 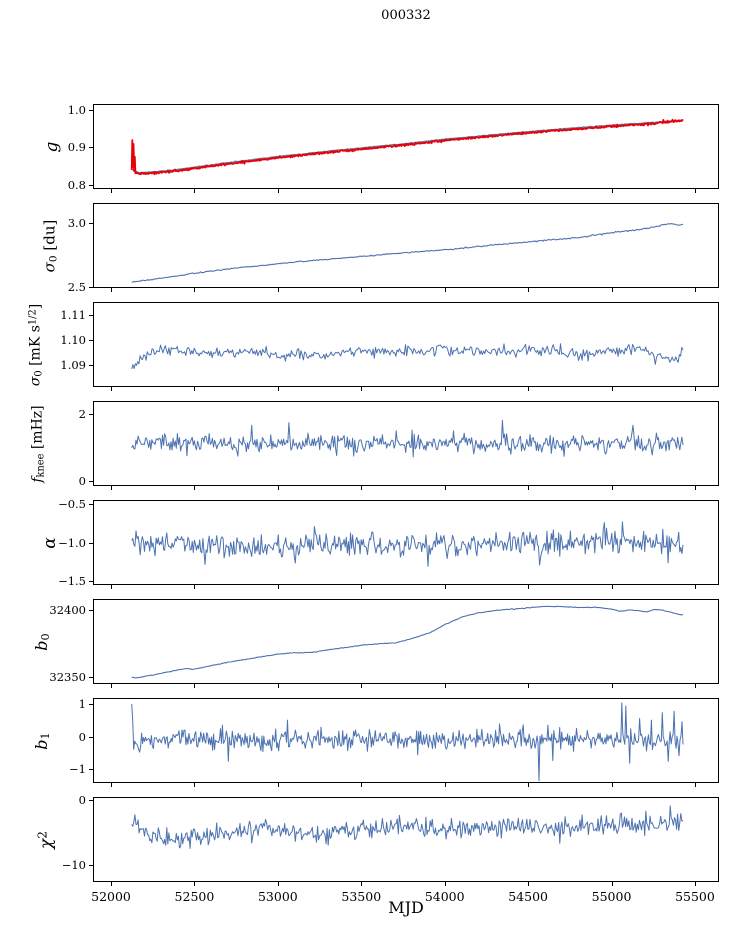 What do you see at coordinates (67, 677) in the screenshot?
I see `b0-ytick-label: 32350` at bounding box center [67, 677].